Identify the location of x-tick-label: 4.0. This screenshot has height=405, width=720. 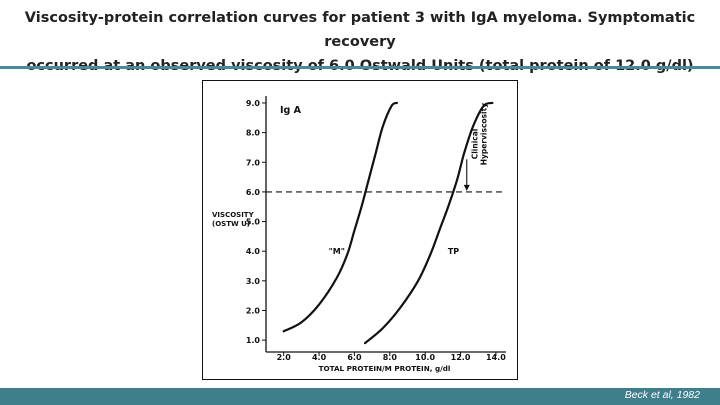
(319, 357).